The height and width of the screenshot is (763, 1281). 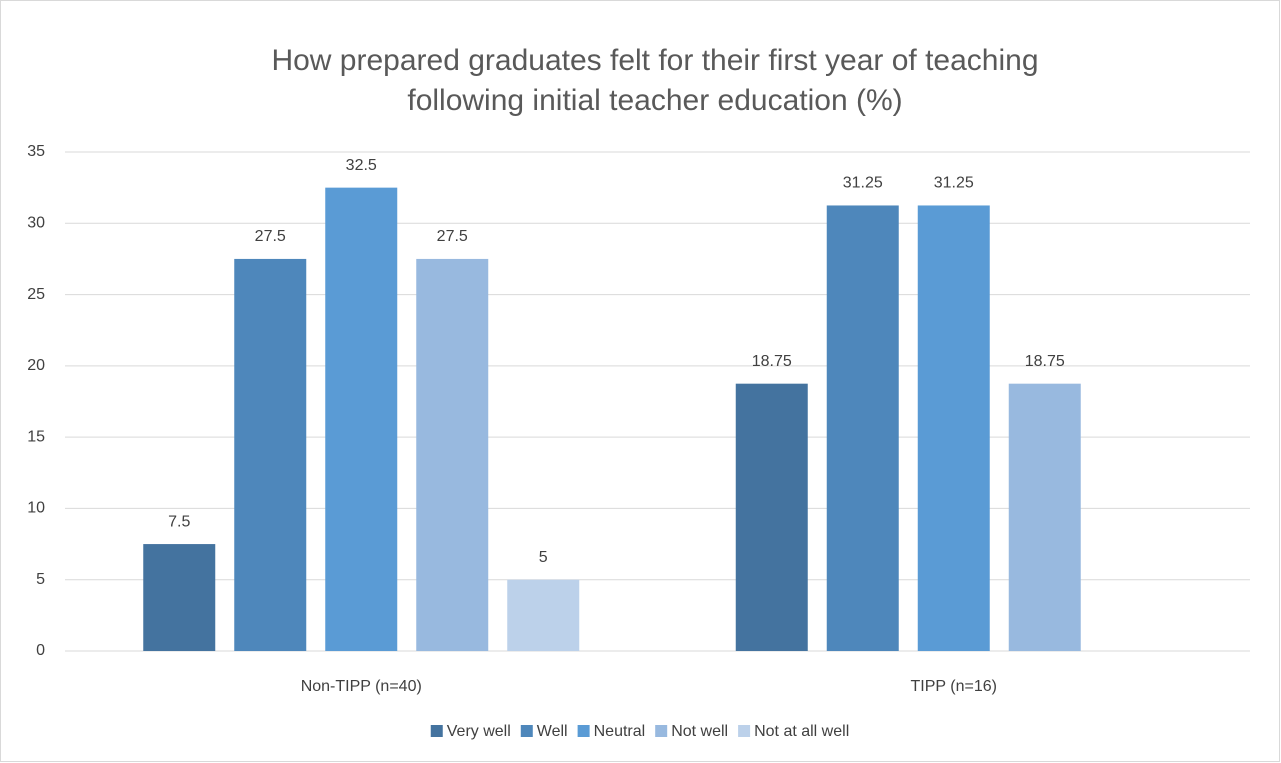 What do you see at coordinates (36, 294) in the screenshot?
I see `y-tick-label: 25` at bounding box center [36, 294].